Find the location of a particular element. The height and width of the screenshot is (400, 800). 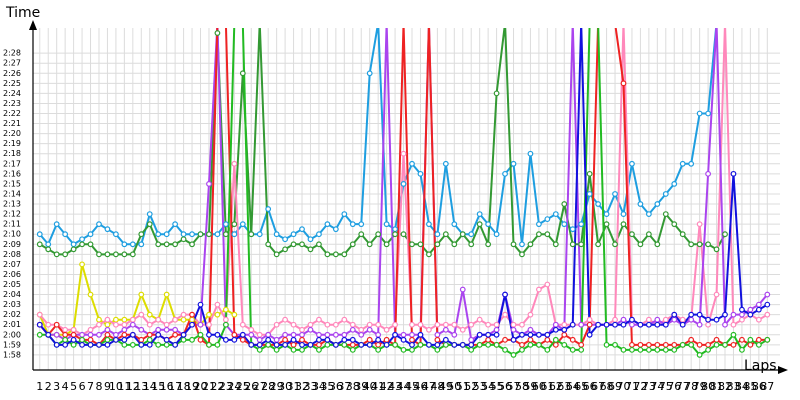

x-tick-label: 36 is located at coordinates (336, 386).